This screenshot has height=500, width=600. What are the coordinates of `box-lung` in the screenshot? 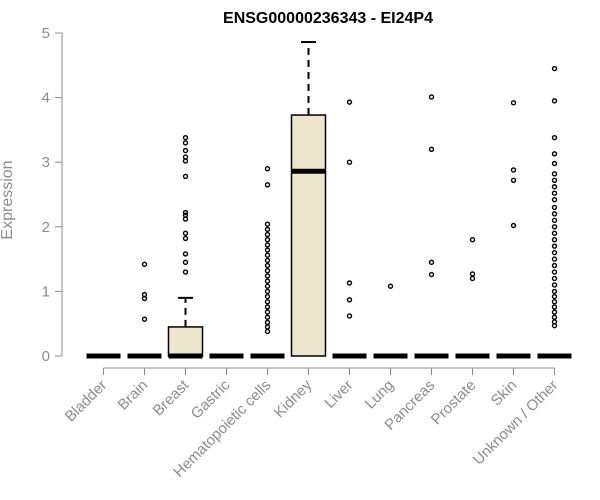 It's located at (390, 321).